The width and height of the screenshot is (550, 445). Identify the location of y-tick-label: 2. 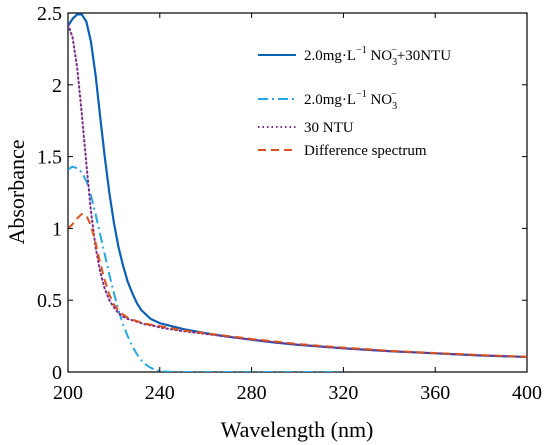
(57, 86).